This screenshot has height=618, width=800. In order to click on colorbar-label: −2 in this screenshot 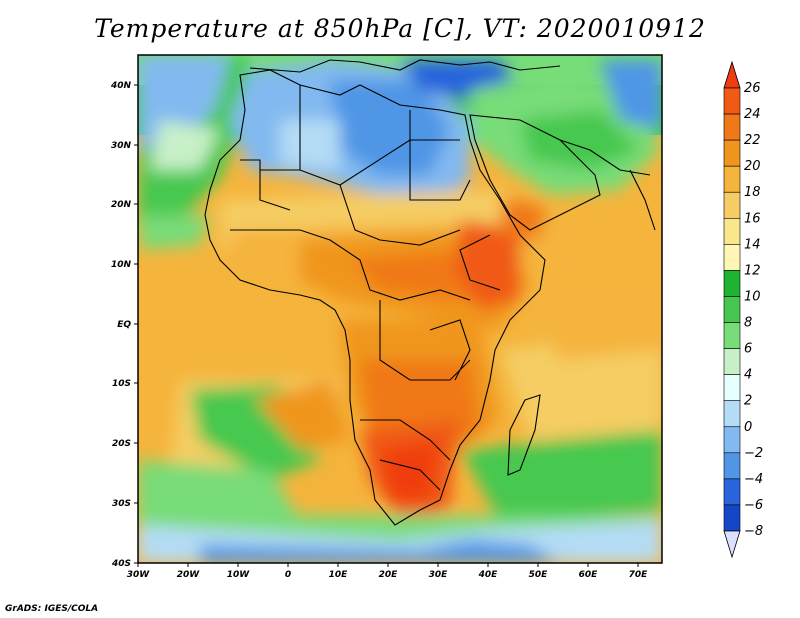, I will do `click(753, 453)`.